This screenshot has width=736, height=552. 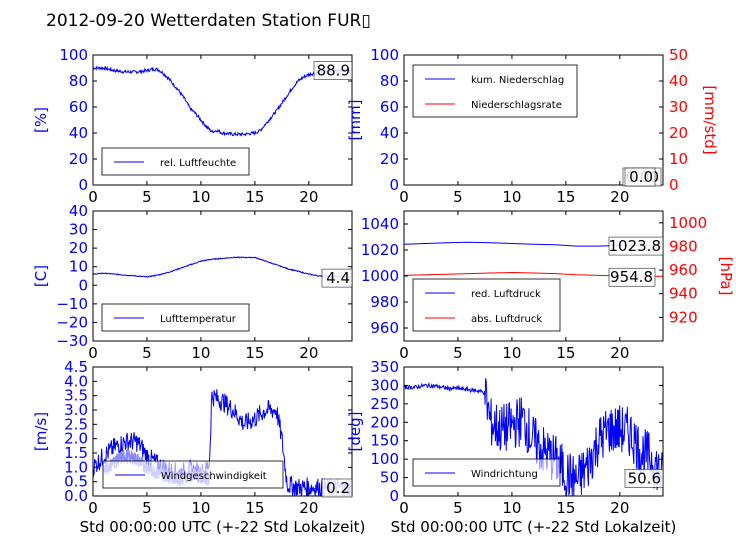 I want to click on y-tick-label: 0.5, so click(x=76, y=482).